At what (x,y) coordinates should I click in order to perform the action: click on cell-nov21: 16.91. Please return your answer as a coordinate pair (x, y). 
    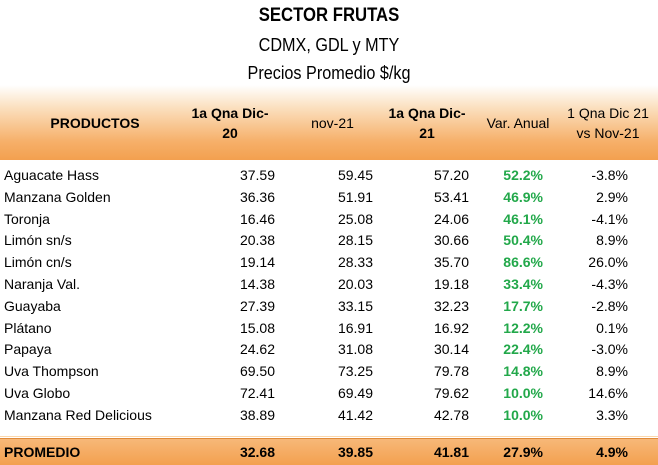
    Looking at the image, I should click on (355, 327).